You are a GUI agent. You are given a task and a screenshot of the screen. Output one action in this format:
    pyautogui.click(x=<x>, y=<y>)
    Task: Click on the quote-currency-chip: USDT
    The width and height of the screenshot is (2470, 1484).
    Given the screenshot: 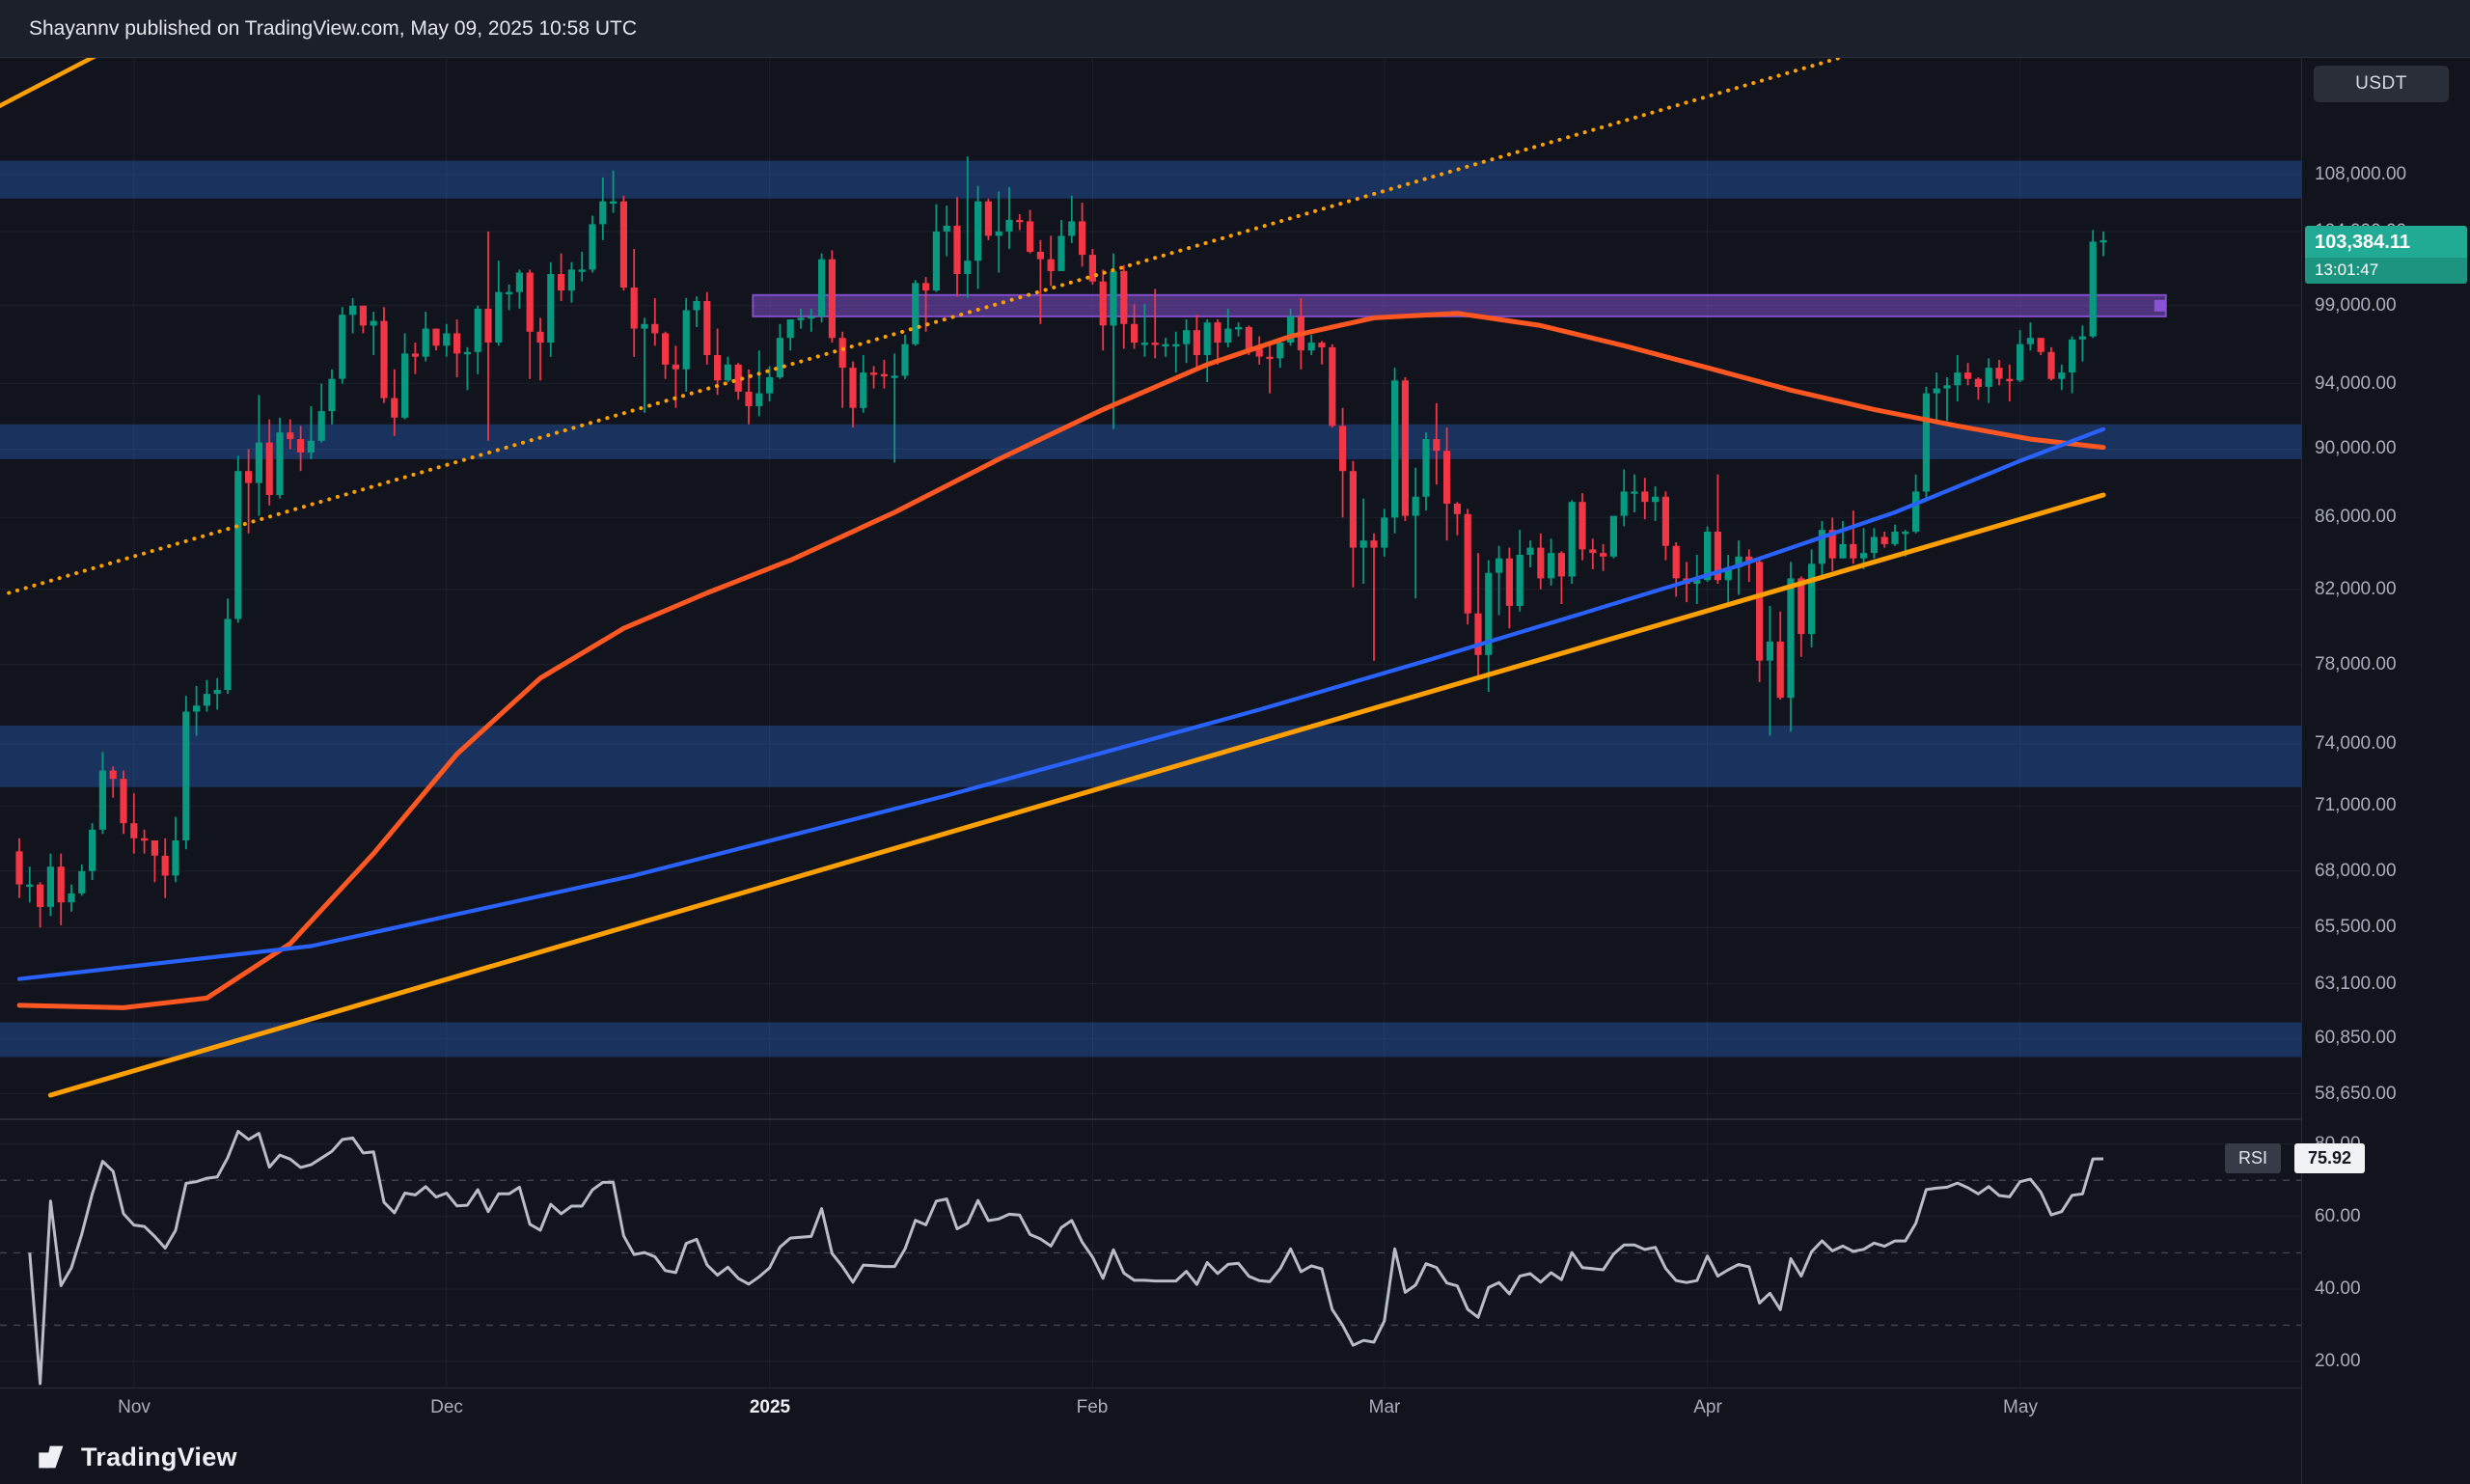 What is the action you would take?
    pyautogui.click(x=2381, y=84)
    